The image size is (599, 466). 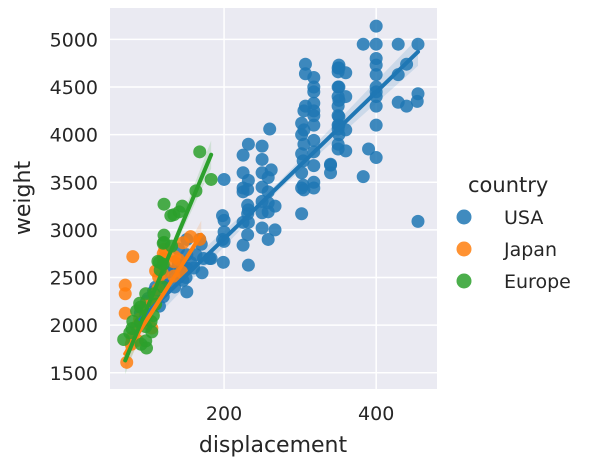 What do you see at coordinates (537, 282) in the screenshot?
I see `legend-label: Europe` at bounding box center [537, 282].